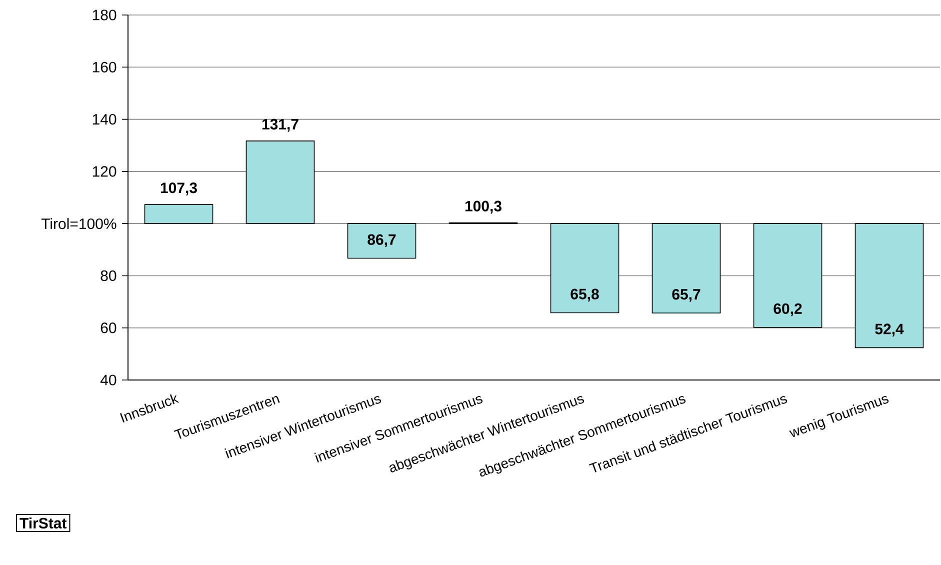  Describe the element at coordinates (104, 119) in the screenshot. I see `y-tick-label: 140` at that location.